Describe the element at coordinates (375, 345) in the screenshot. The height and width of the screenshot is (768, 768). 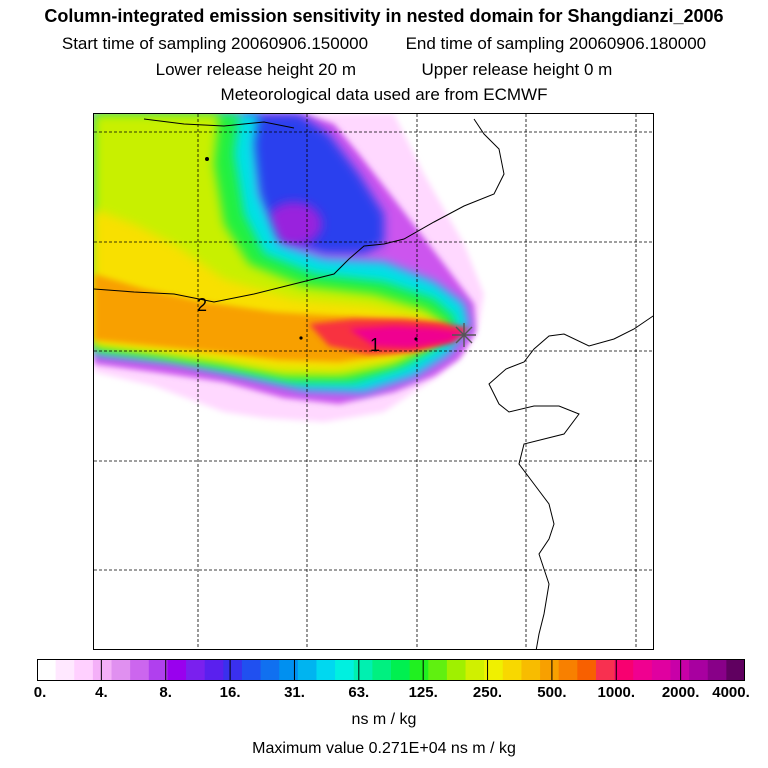
I see `contour-label-1: 1` at that location.